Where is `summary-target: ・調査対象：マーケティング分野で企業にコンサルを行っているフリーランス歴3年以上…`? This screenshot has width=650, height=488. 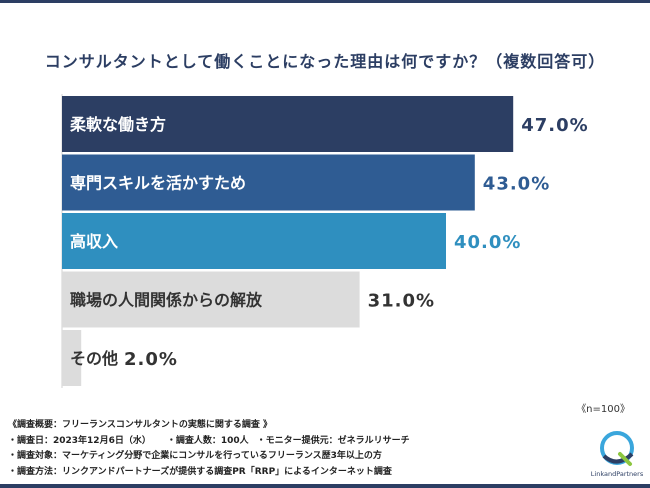 summary-target: ・調査対象：マーケティング分野で企業にコンサルを行っているフリーランス歴3年以上… is located at coordinates (195, 456).